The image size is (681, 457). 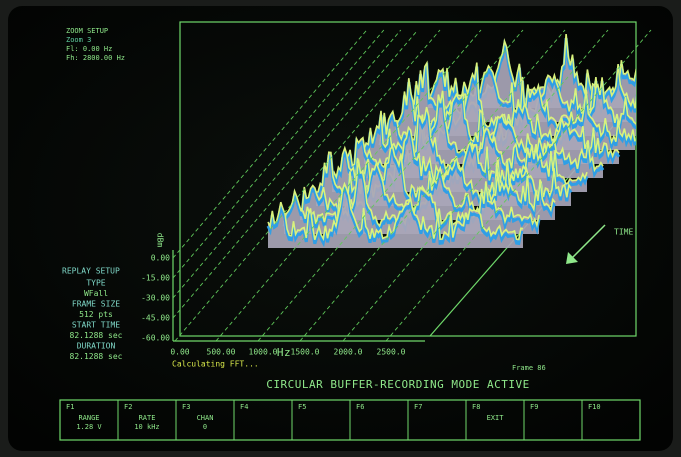 I want to click on x-labels: 1500.0, so click(x=305, y=352).